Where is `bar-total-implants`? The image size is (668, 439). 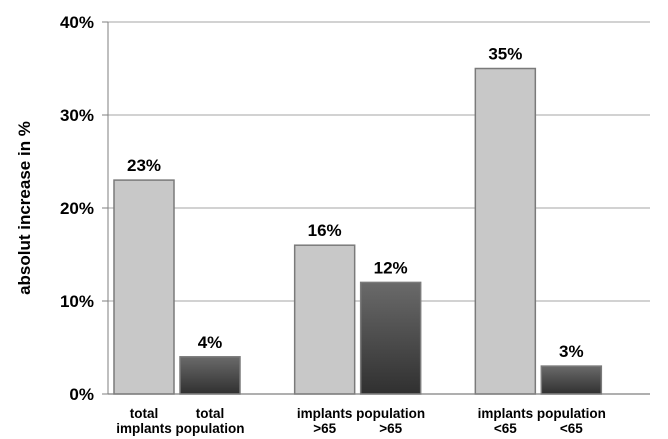 bar-total-implants is located at coordinates (144, 287).